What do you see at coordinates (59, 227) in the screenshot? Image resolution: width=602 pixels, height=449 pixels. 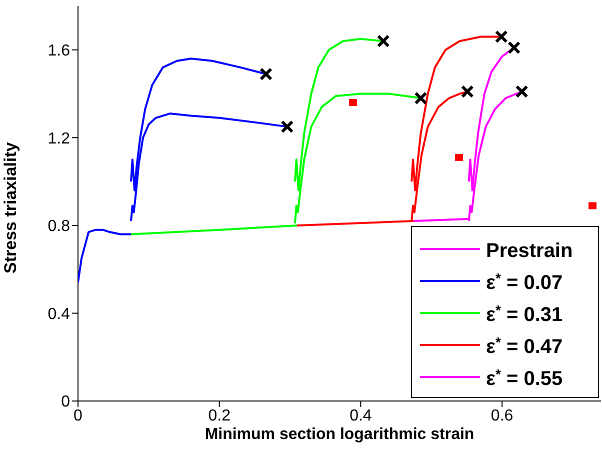 I see `y-tick-label: 0.8` at bounding box center [59, 227].